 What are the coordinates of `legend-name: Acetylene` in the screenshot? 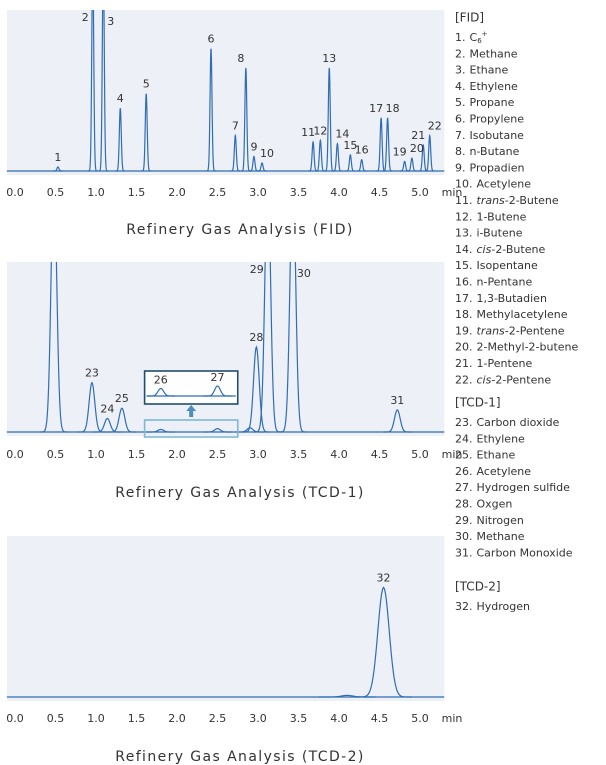 It's located at (504, 184).